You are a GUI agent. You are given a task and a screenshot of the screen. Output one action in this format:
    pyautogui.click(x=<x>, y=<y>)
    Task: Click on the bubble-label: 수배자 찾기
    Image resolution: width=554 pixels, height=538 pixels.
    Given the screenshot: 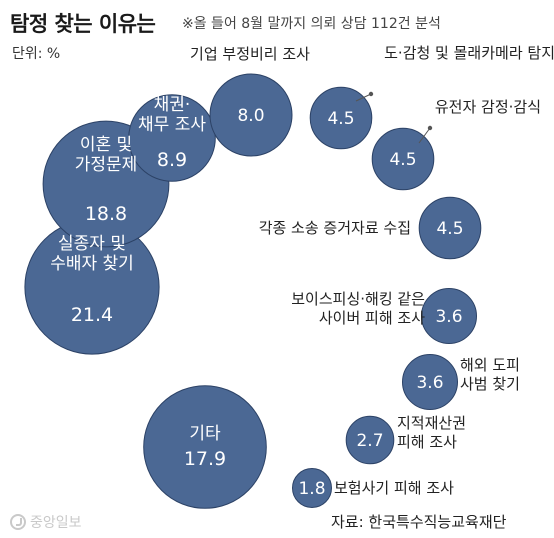 What is the action you would take?
    pyautogui.click(x=92, y=264)
    